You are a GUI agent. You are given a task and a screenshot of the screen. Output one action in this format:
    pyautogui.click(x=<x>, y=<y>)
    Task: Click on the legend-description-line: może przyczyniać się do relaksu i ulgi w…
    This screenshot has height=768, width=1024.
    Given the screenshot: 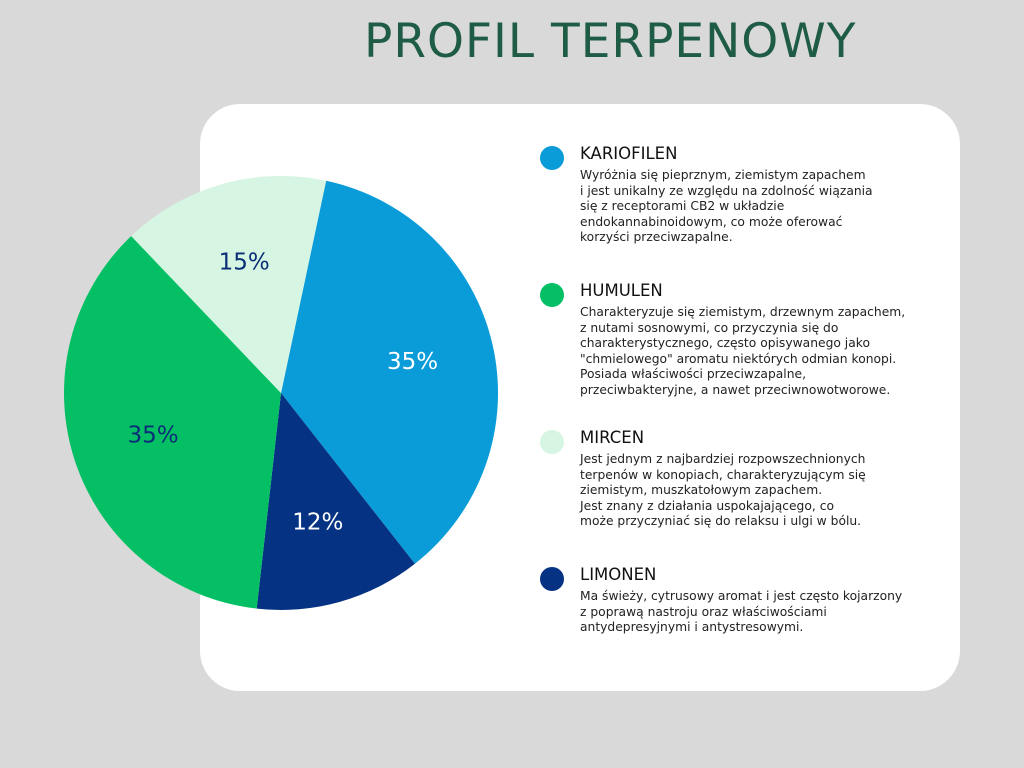 What is the action you would take?
    pyautogui.click(x=721, y=521)
    